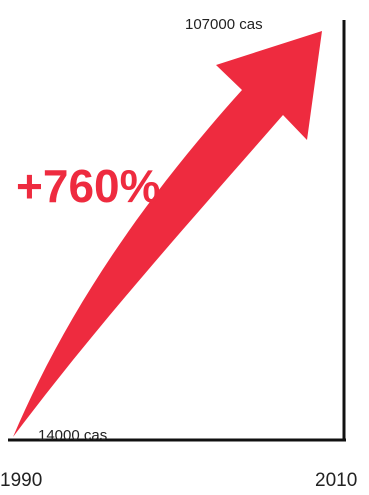  What do you see at coordinates (21, 480) in the screenshot?
I see `x-tick-label-1990: 1990` at bounding box center [21, 480].